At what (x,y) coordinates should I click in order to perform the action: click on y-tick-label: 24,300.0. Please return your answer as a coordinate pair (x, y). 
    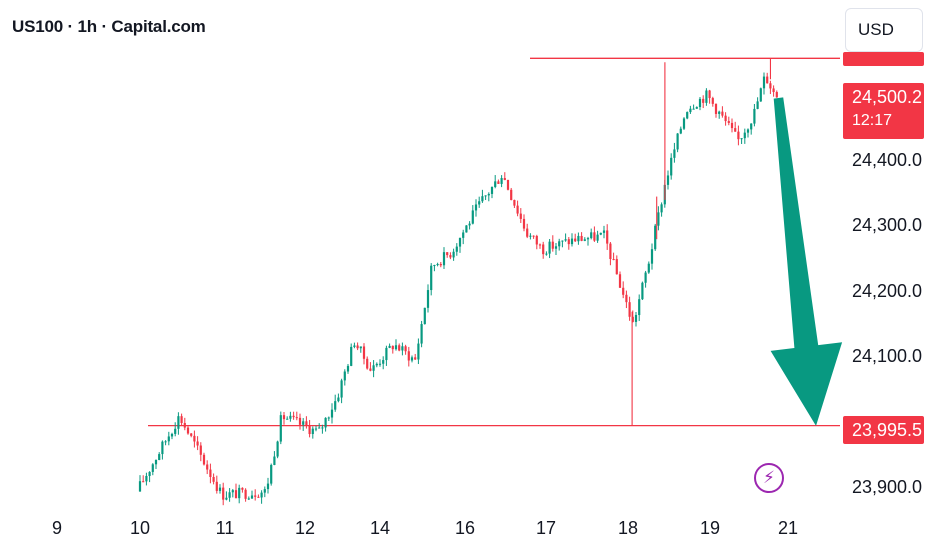
    Looking at the image, I should click on (887, 225).